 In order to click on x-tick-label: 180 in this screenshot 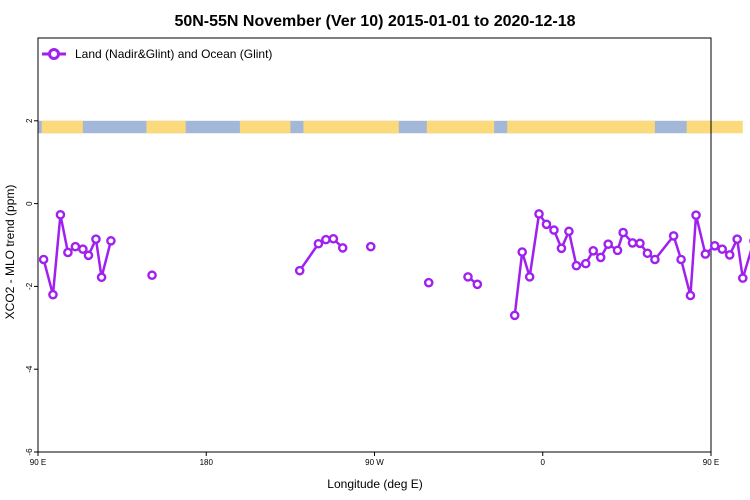, I will do `click(207, 462)`.